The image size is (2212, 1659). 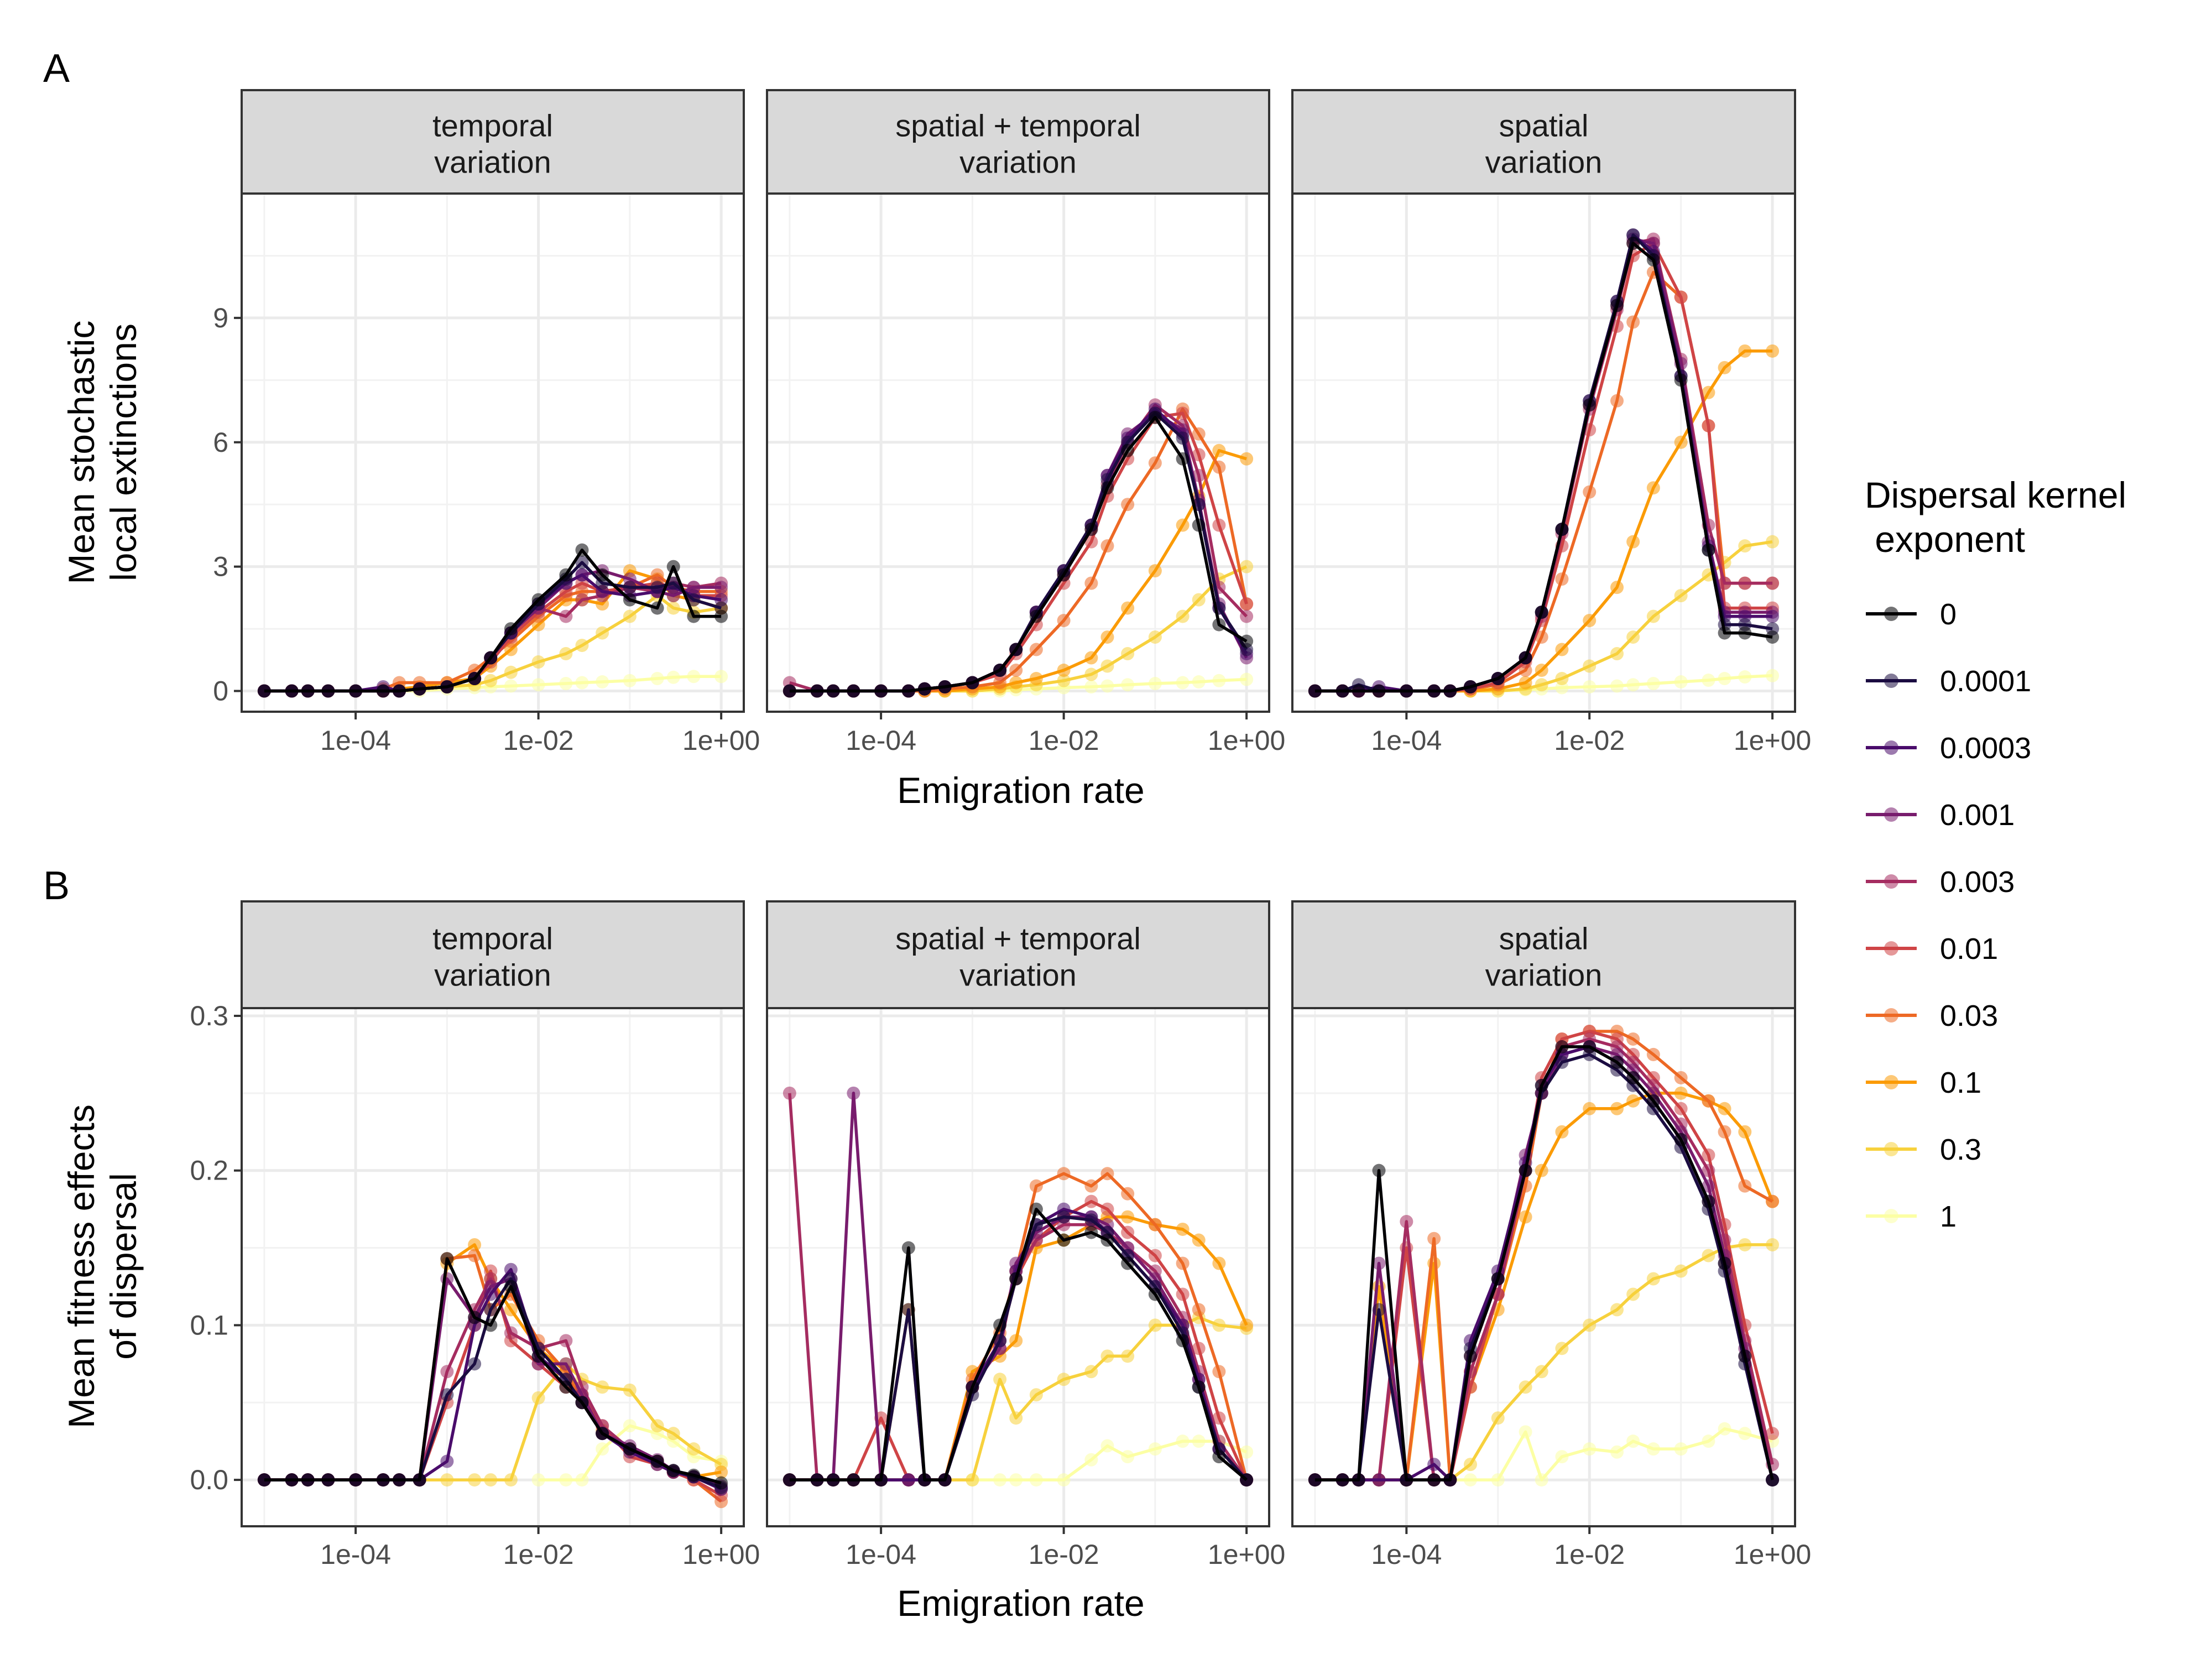 What do you see at coordinates (1018, 976) in the screenshot?
I see `facet-strip-label-line2: variation` at bounding box center [1018, 976].